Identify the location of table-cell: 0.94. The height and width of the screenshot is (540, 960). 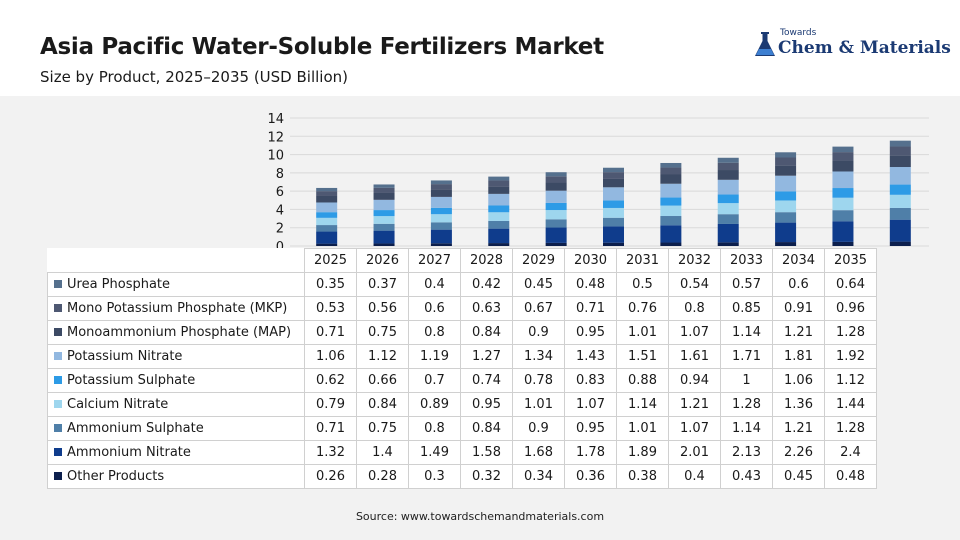
(694, 380).